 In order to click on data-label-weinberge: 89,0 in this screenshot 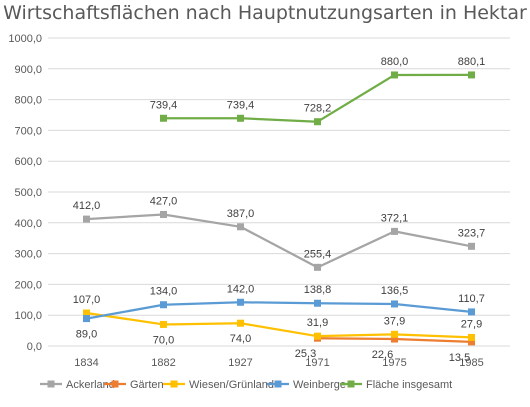, I will do `click(86, 335)`.